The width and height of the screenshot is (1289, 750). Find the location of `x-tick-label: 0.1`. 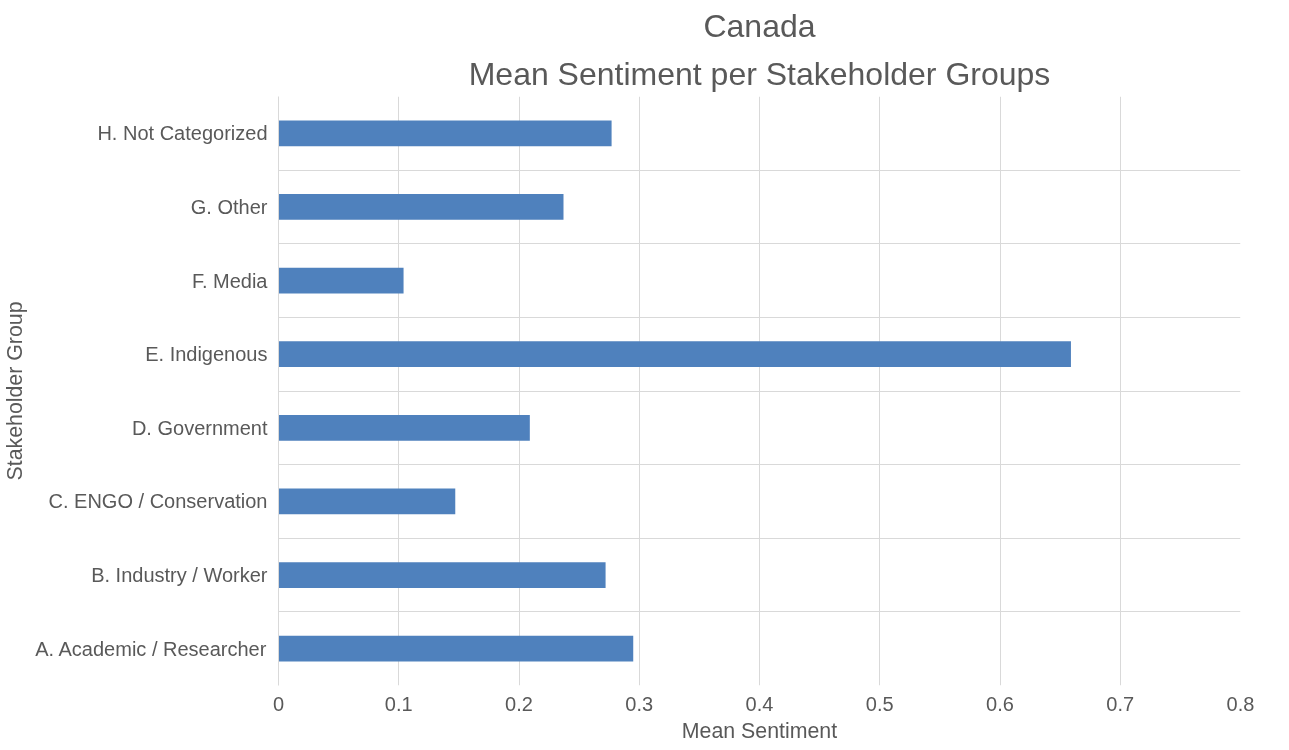

x-tick-label: 0.1 is located at coordinates (398, 703).